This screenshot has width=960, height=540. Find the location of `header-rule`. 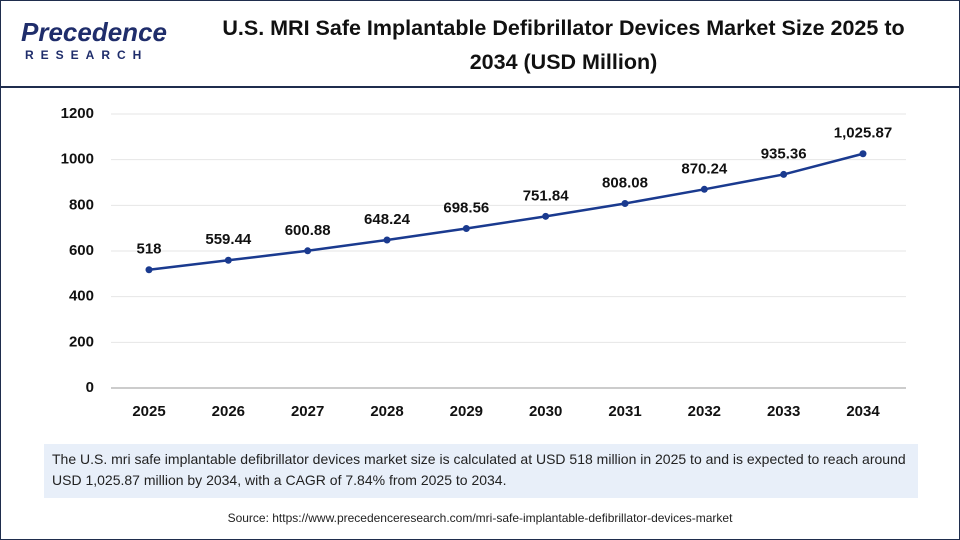

header-rule is located at coordinates (480, 87).